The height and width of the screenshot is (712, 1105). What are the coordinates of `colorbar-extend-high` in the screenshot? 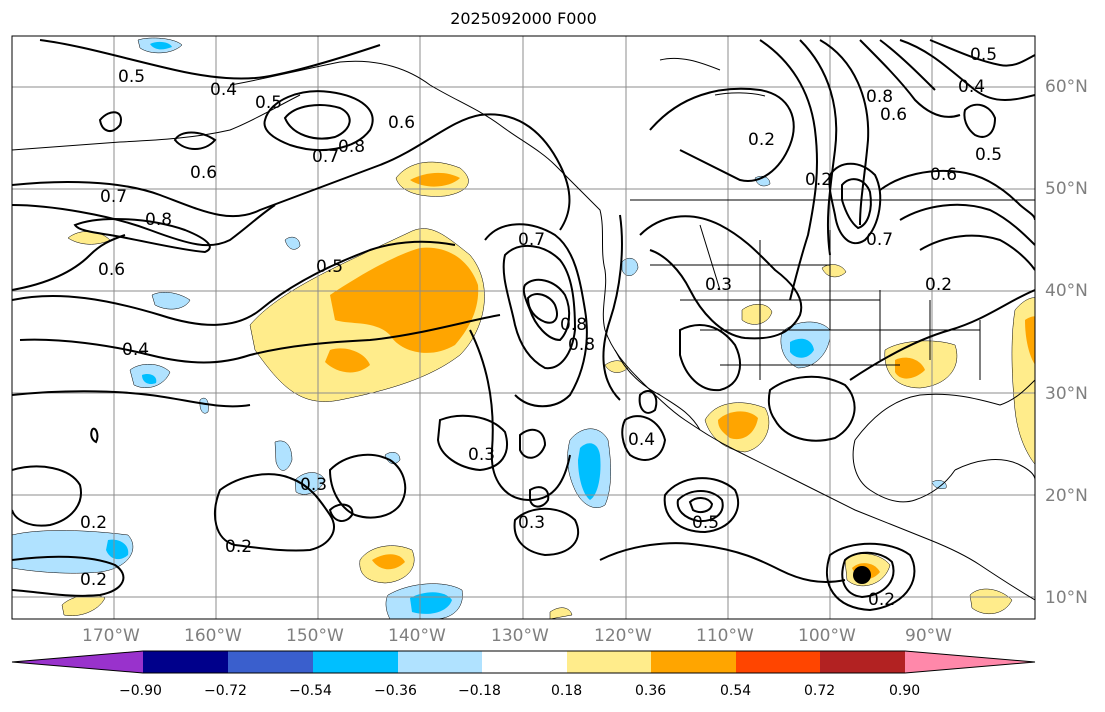 It's located at (970, 662).